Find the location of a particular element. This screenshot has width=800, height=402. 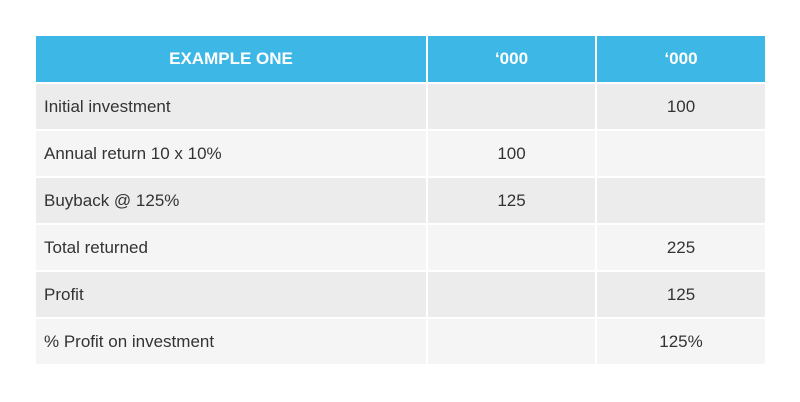

row-value-col-2: 225 is located at coordinates (680, 247).